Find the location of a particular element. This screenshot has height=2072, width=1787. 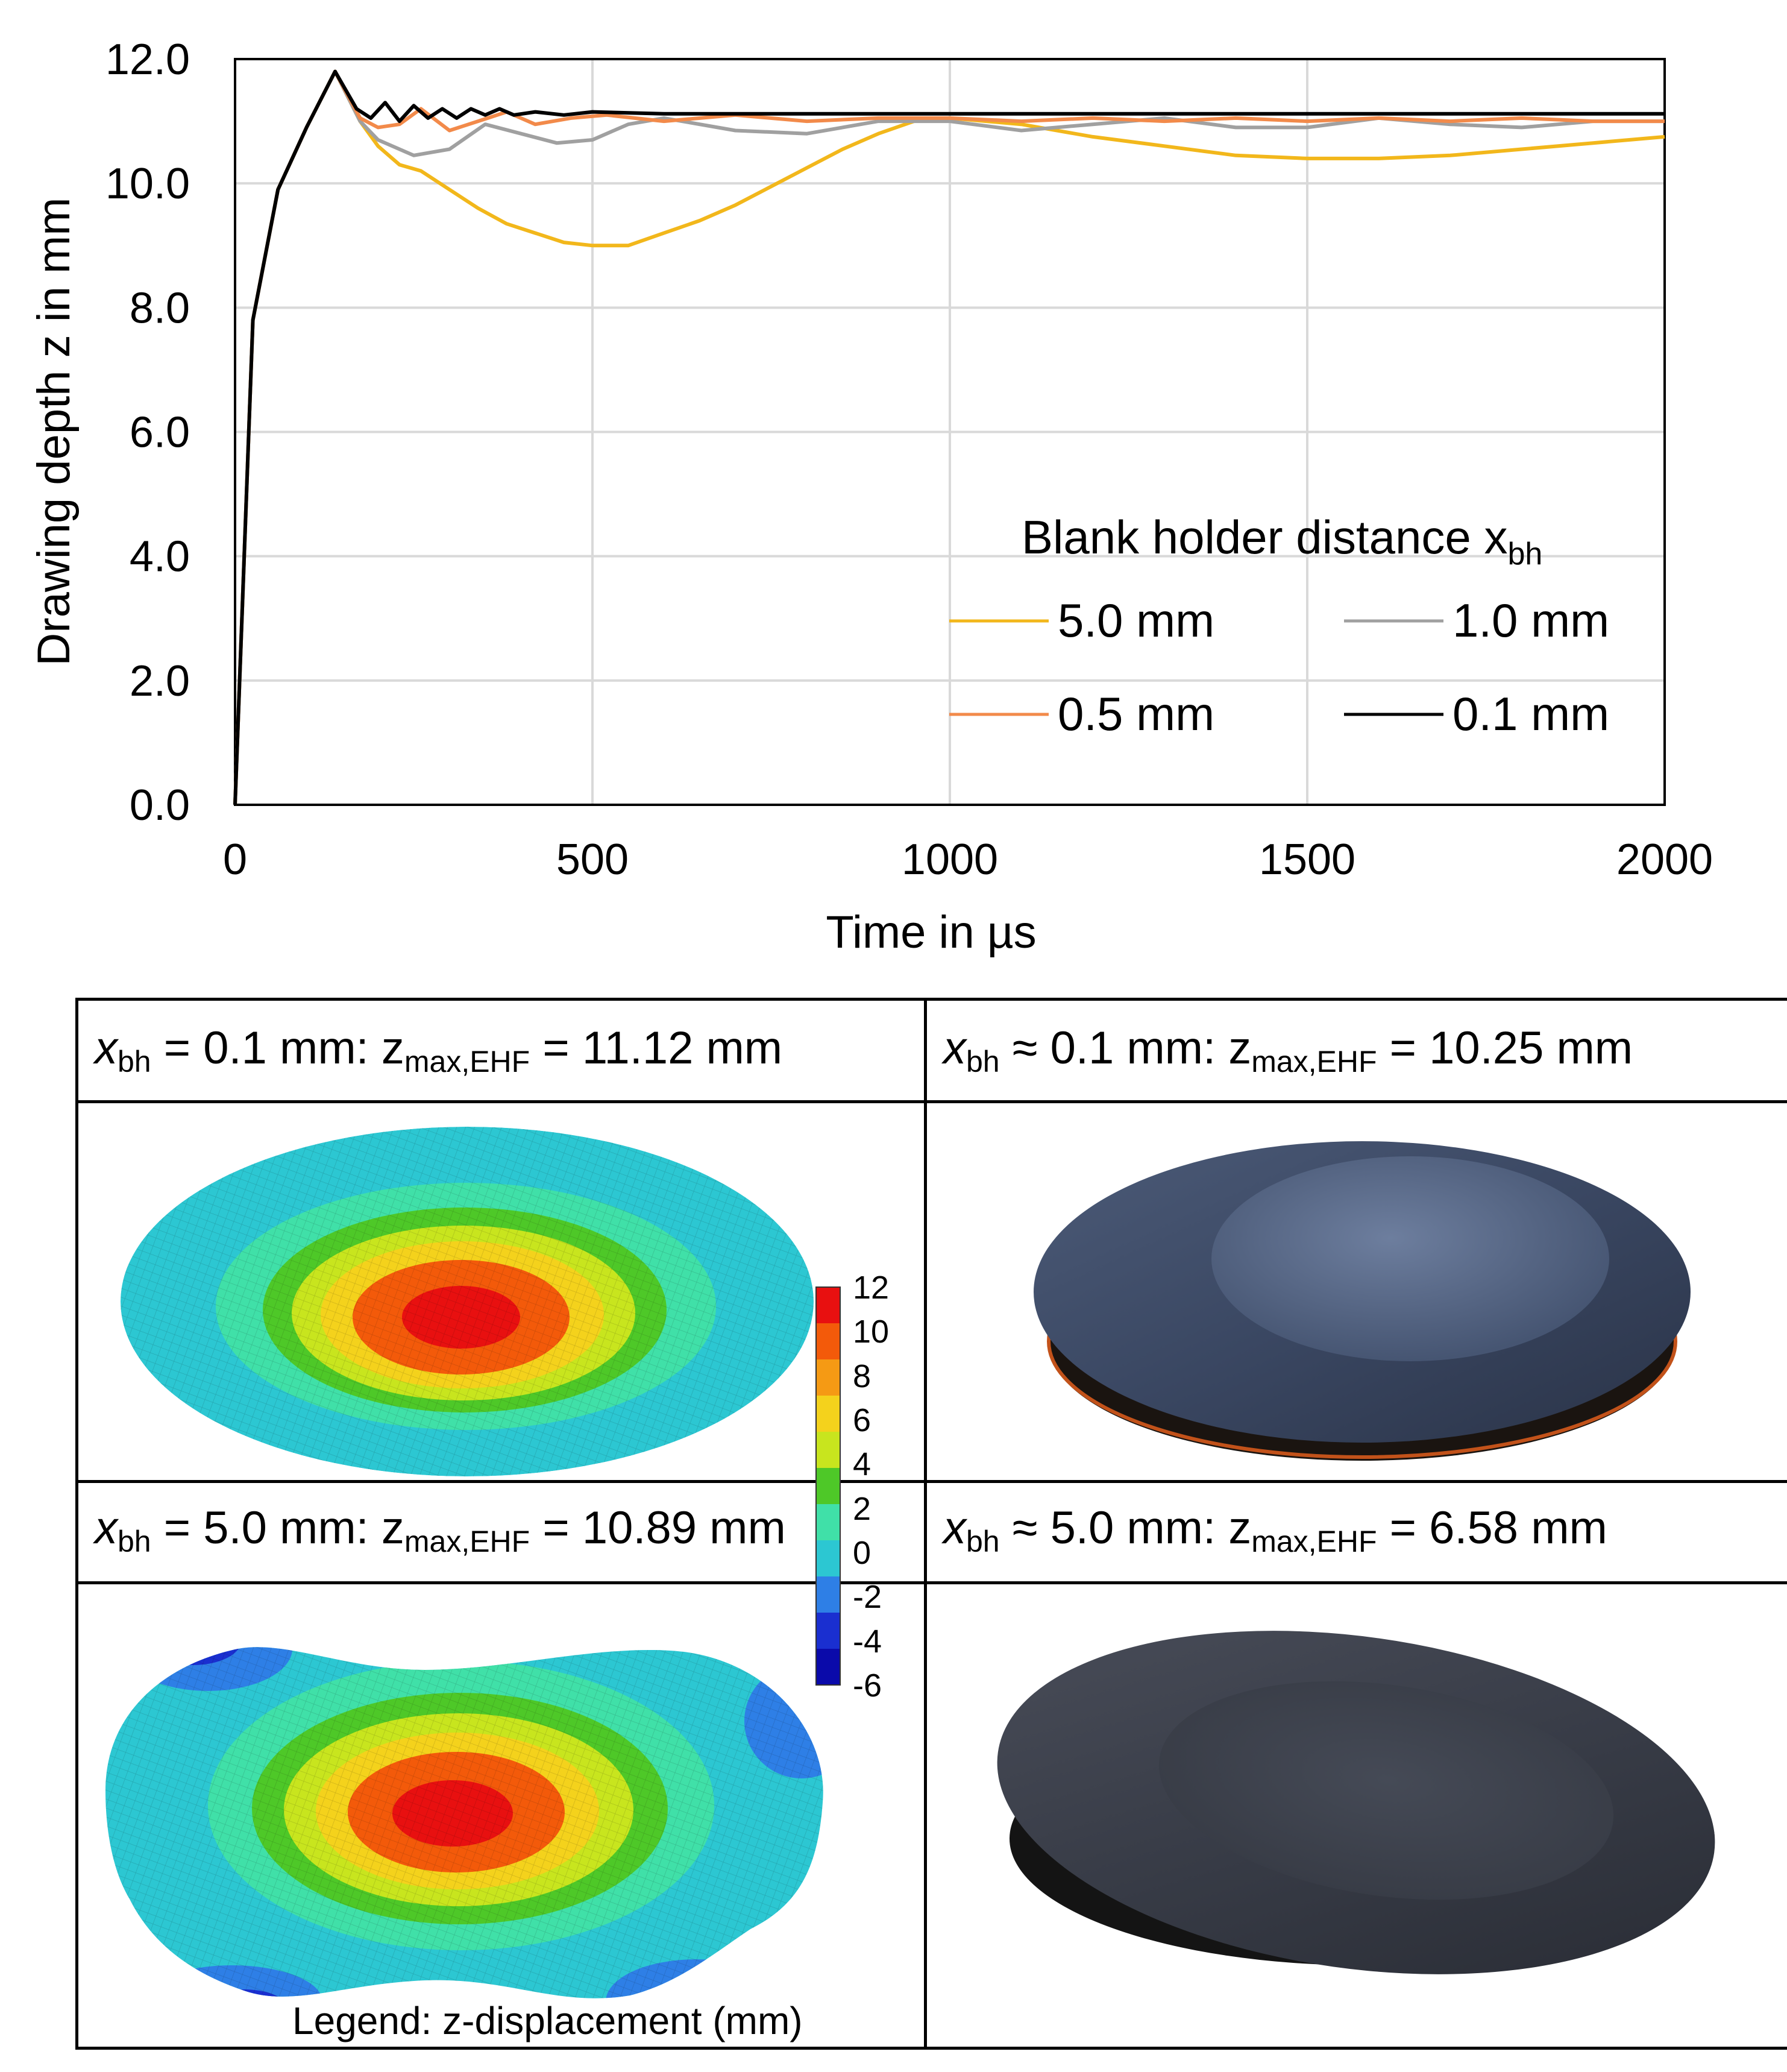

colorbar-label: 8 is located at coordinates (862, 1376).